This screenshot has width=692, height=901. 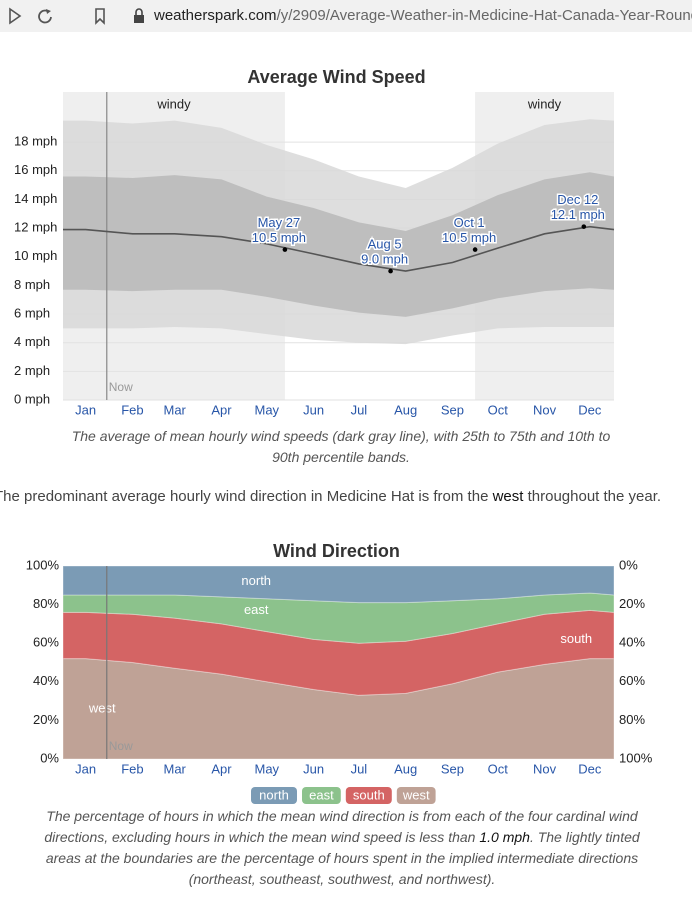 What do you see at coordinates (35, 141) in the screenshot?
I see `y-tick-label: 18 mph` at bounding box center [35, 141].